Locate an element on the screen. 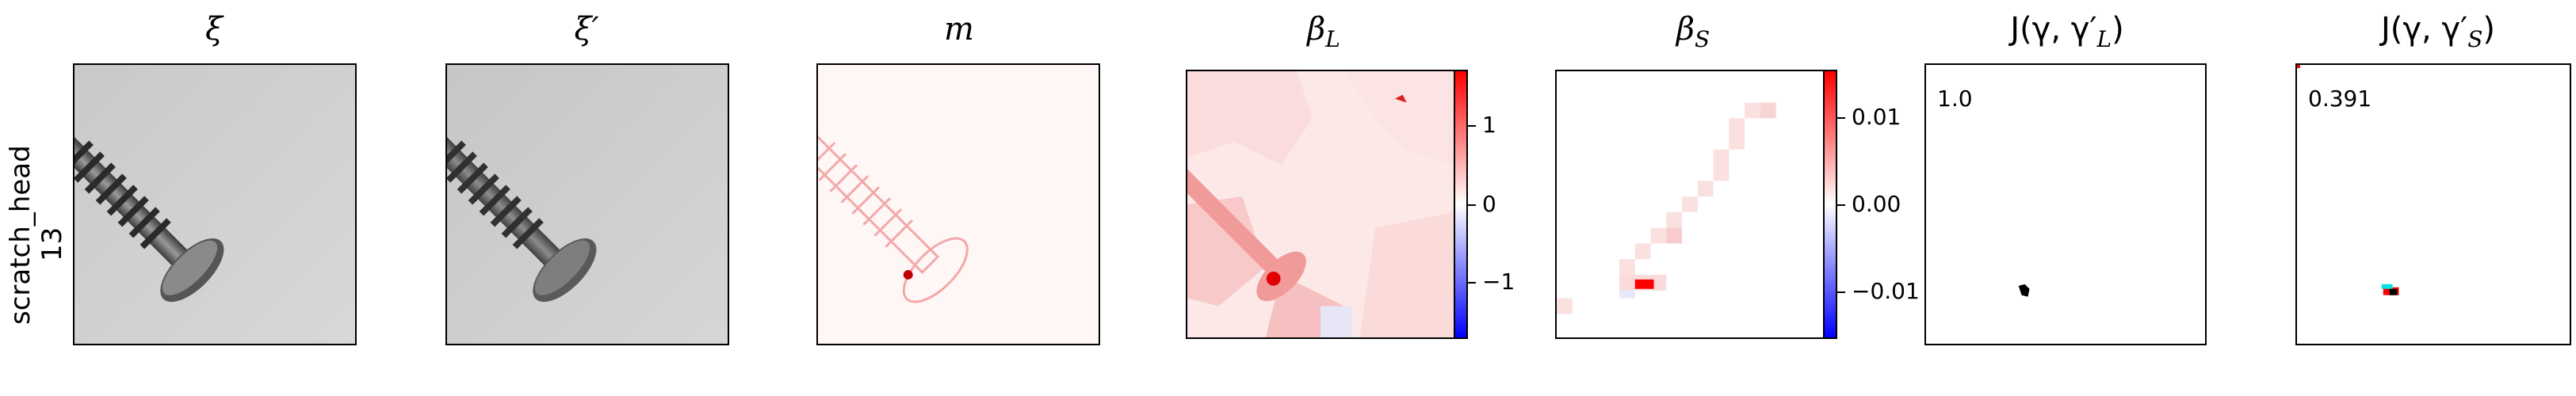 This screenshot has height=396, width=2576. mask-panel is located at coordinates (958, 204).